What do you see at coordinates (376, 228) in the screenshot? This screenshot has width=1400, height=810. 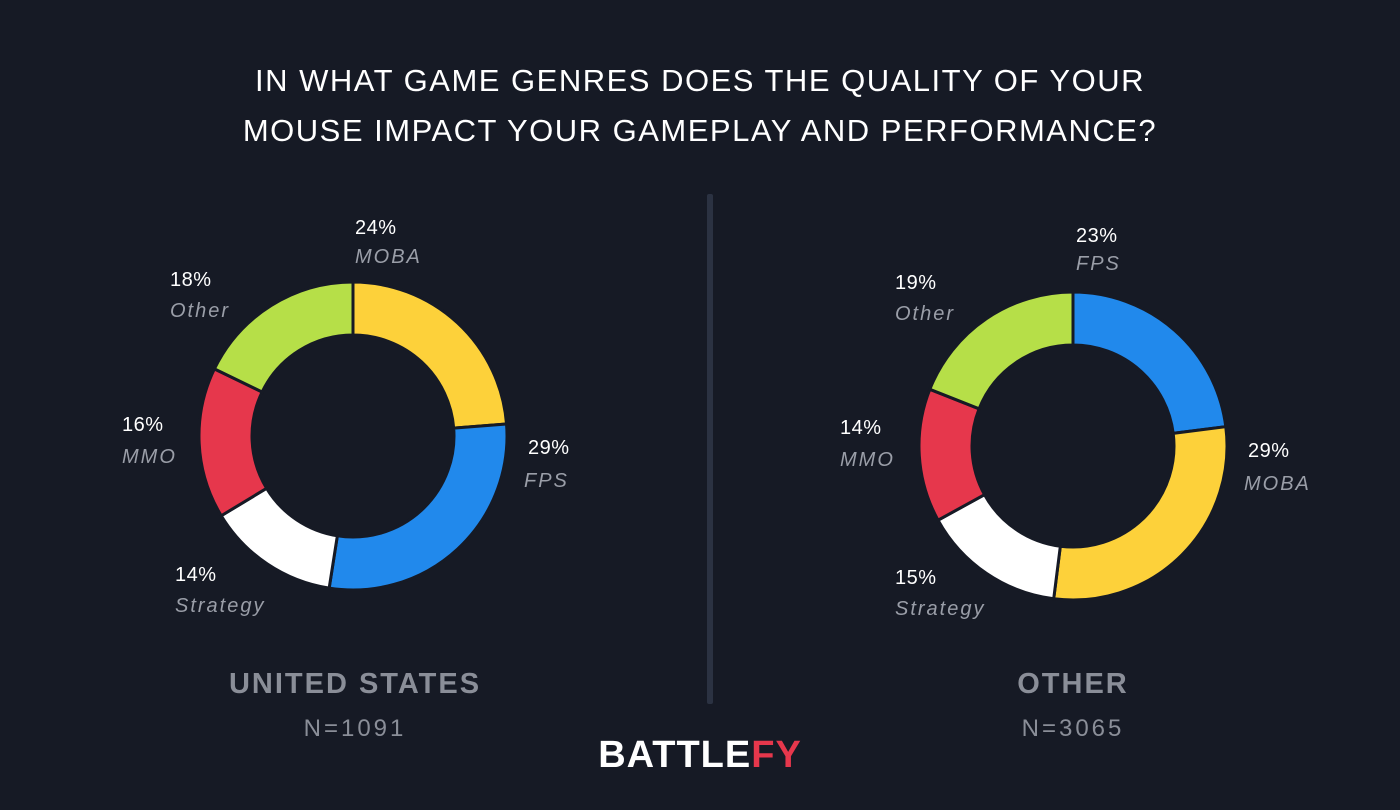 I see `us-moba-pct: 24%` at bounding box center [376, 228].